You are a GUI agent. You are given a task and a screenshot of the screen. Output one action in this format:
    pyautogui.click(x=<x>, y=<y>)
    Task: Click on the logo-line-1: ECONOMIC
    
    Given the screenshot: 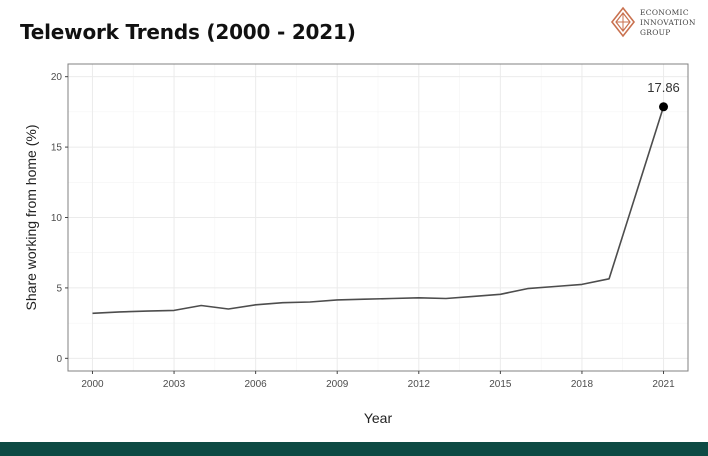 What is the action you would take?
    pyautogui.click(x=664, y=12)
    